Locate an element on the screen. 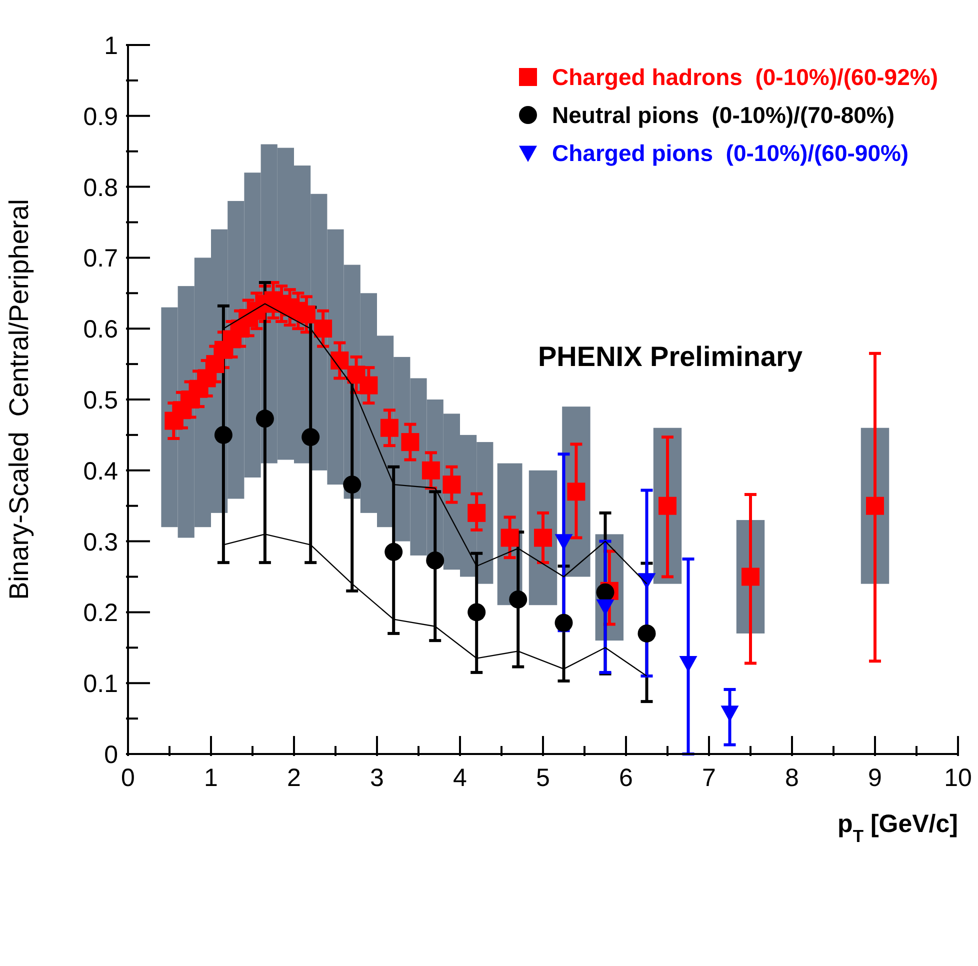  x-tick-label: 10 is located at coordinates (958, 778).